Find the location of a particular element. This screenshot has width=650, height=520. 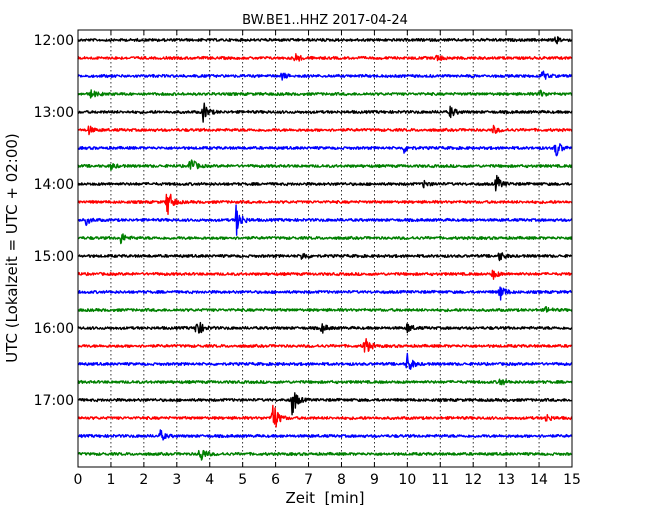

x-tick-label: 0 is located at coordinates (78, 480).